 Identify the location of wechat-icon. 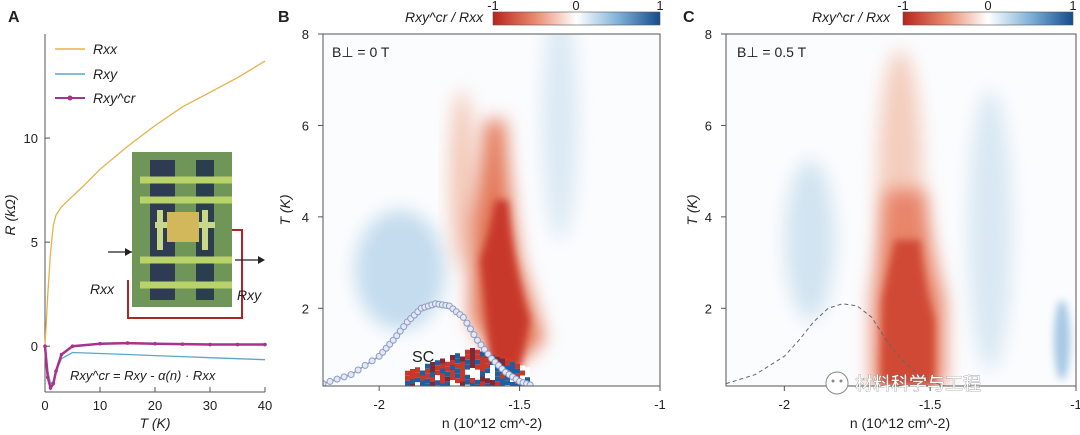
(837, 383).